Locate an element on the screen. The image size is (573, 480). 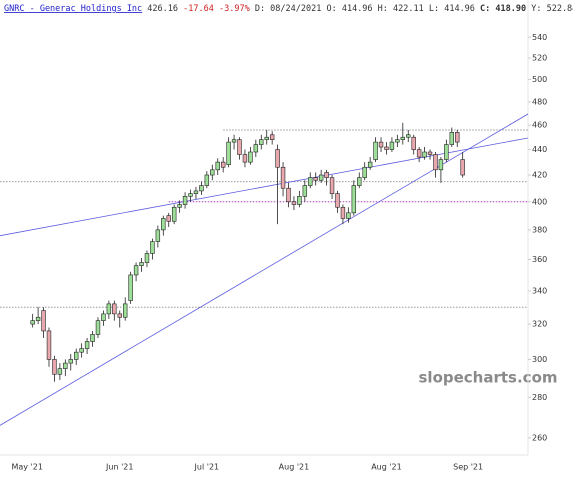
y-tick-label: 280 is located at coordinates (539, 397).